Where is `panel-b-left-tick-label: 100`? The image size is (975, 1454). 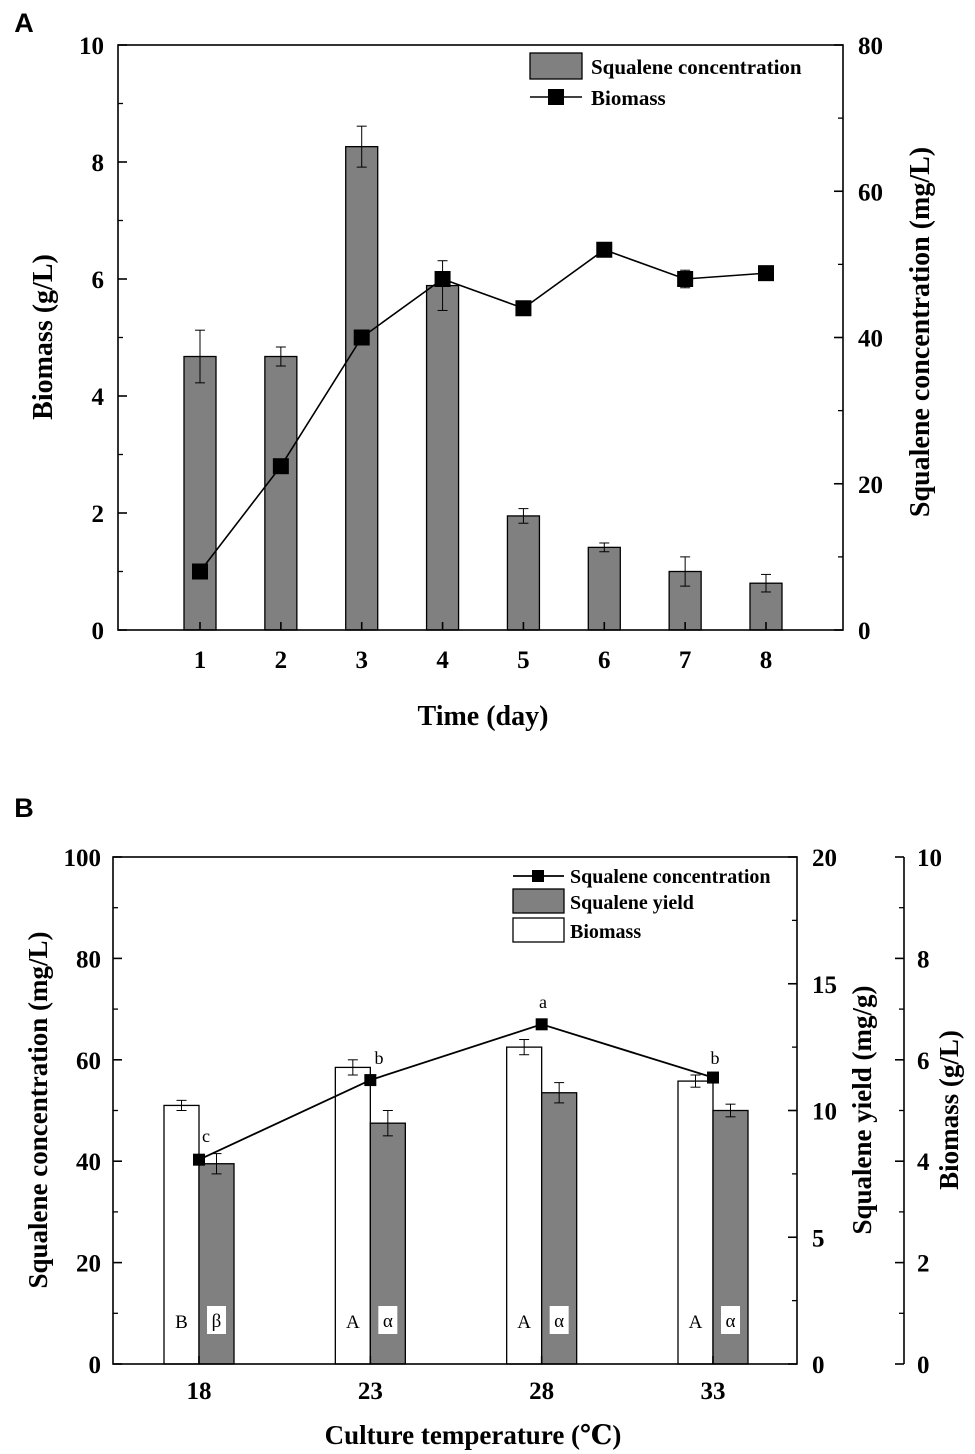
panel-b-left-tick-label: 100 is located at coordinates (83, 858).